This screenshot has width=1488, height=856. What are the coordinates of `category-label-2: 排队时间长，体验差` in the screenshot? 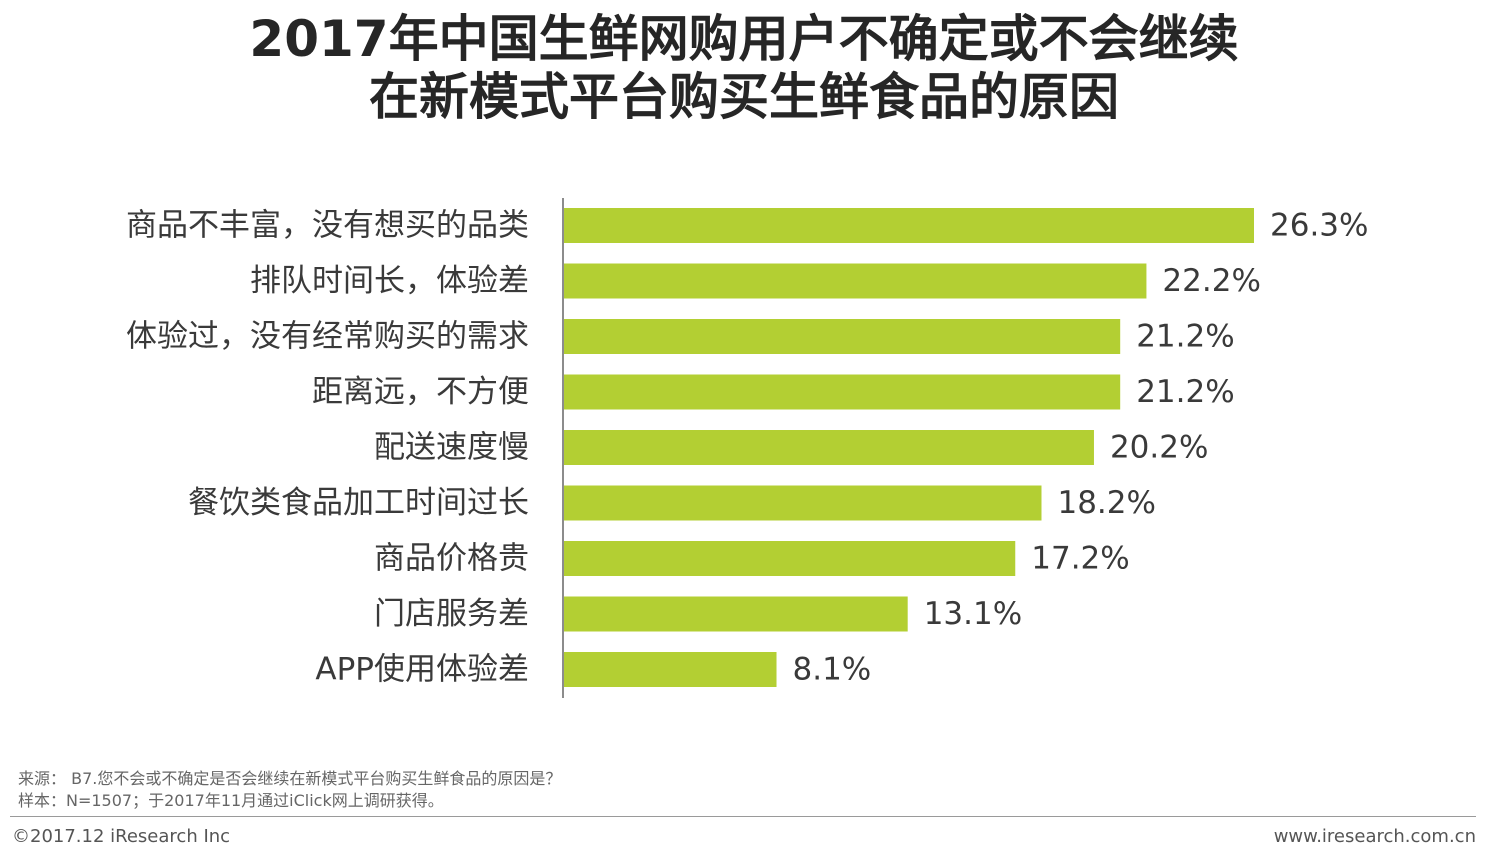 It's located at (389, 281).